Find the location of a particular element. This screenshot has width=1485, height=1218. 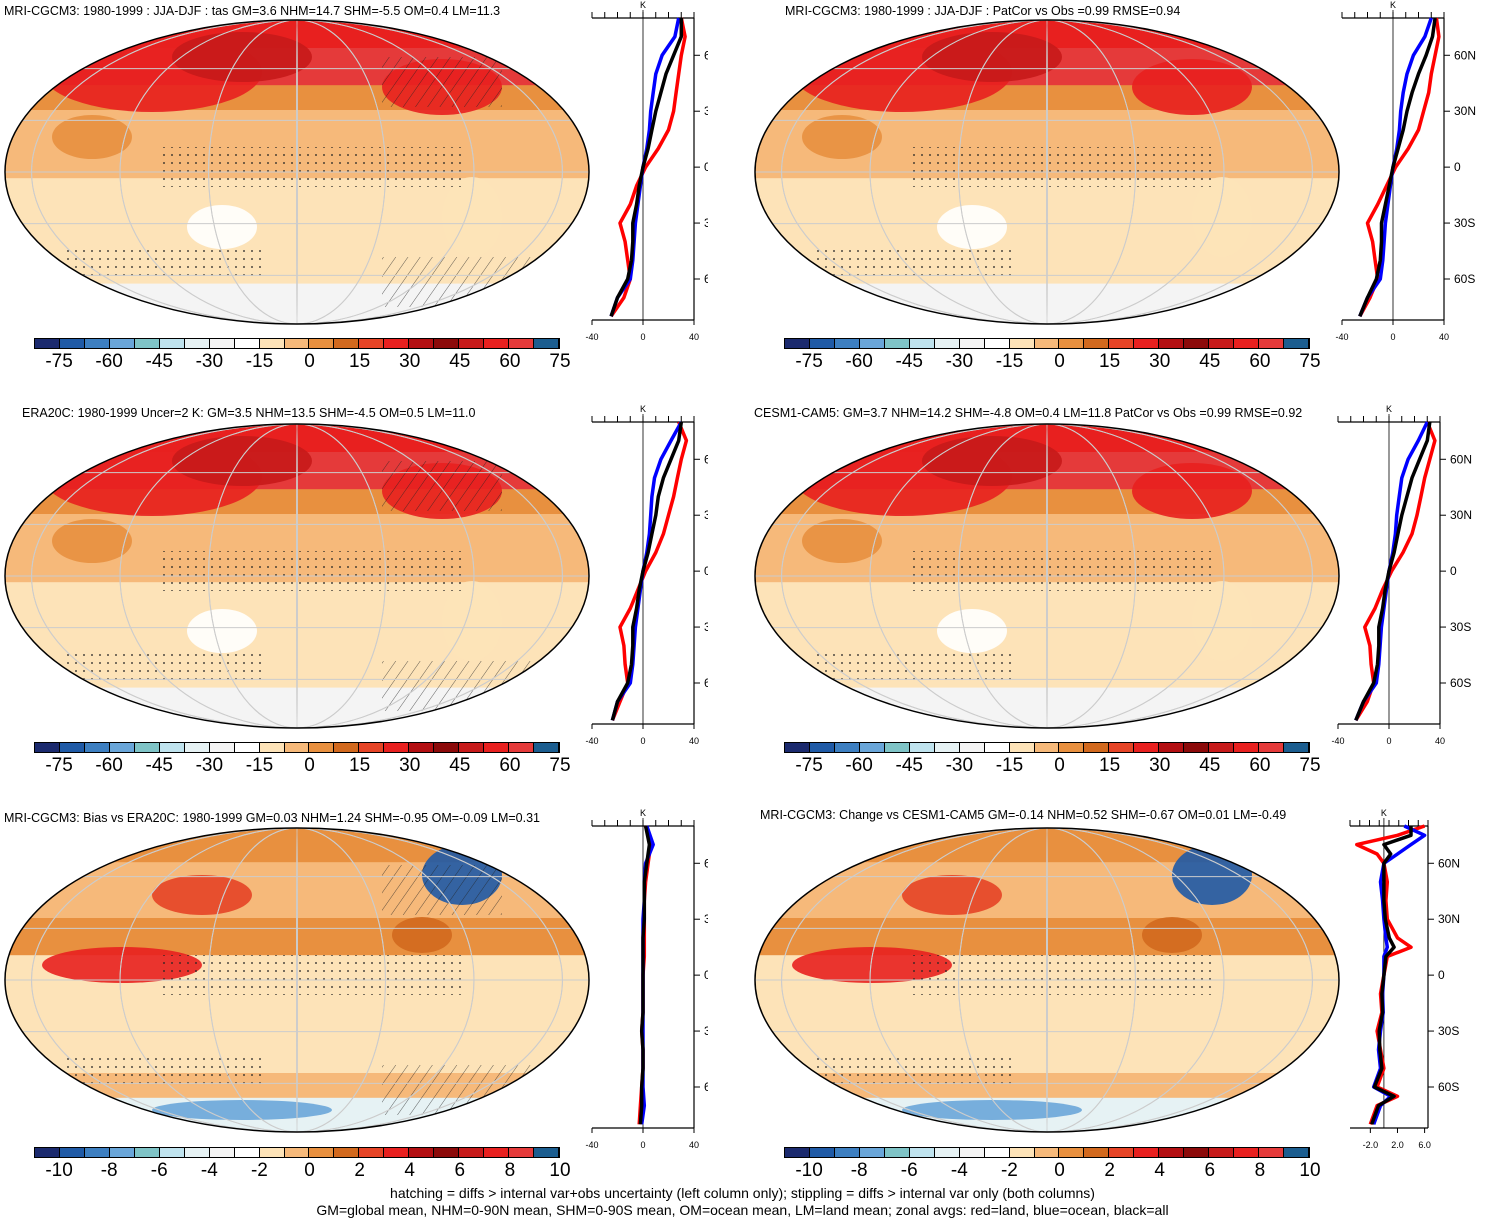

zonal-mean-plot-2: K 60N 30N 0 30S 60S -40 0 40 is located at coordinates (1405, 171).